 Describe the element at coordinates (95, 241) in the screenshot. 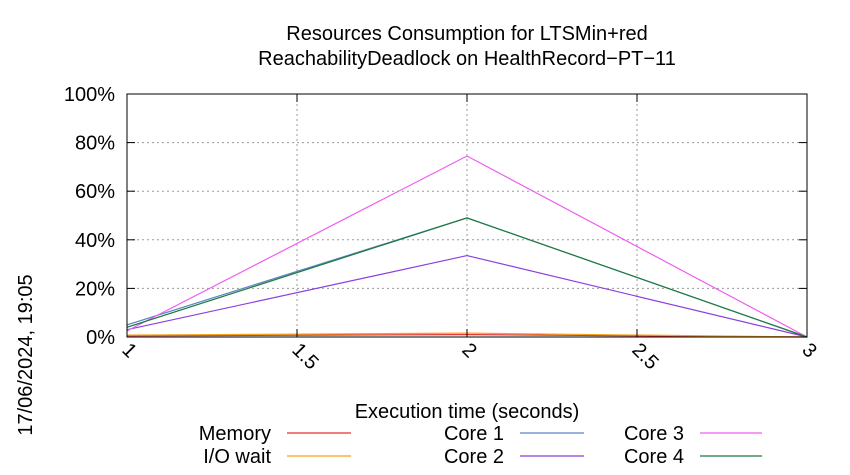

I see `y-tick-label: 40%` at that location.